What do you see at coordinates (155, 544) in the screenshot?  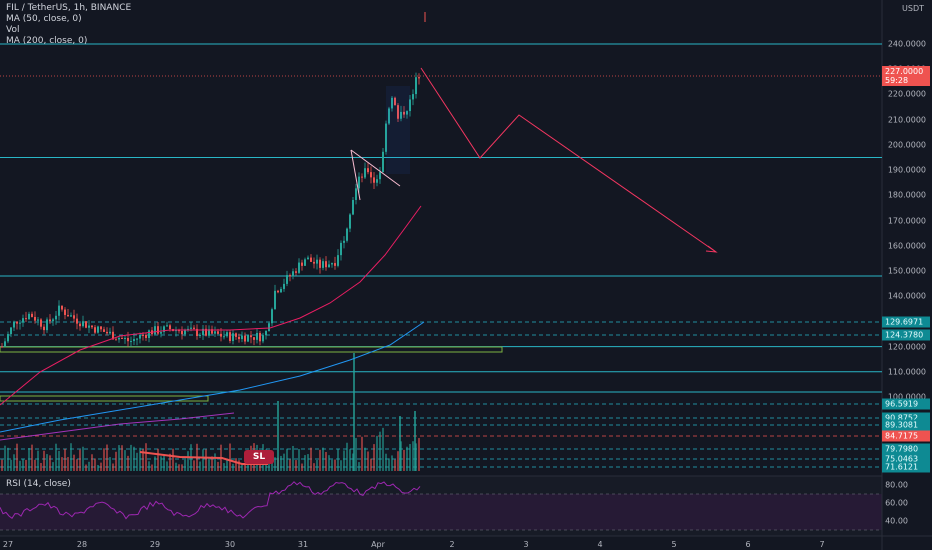 I see `time-tick-label: 29` at bounding box center [155, 544].